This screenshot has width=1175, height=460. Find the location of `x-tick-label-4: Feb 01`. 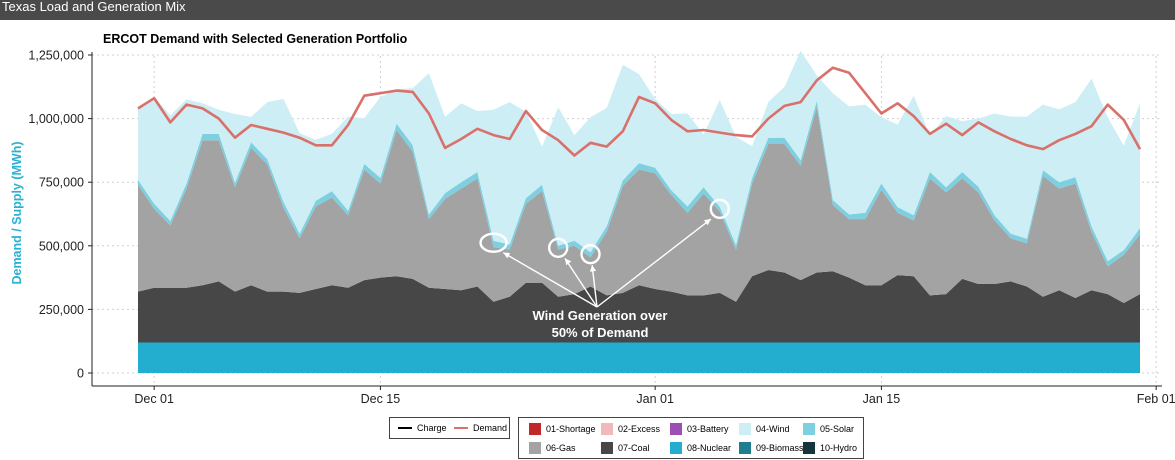

x-tick-label-4: Feb 01 is located at coordinates (1156, 399).